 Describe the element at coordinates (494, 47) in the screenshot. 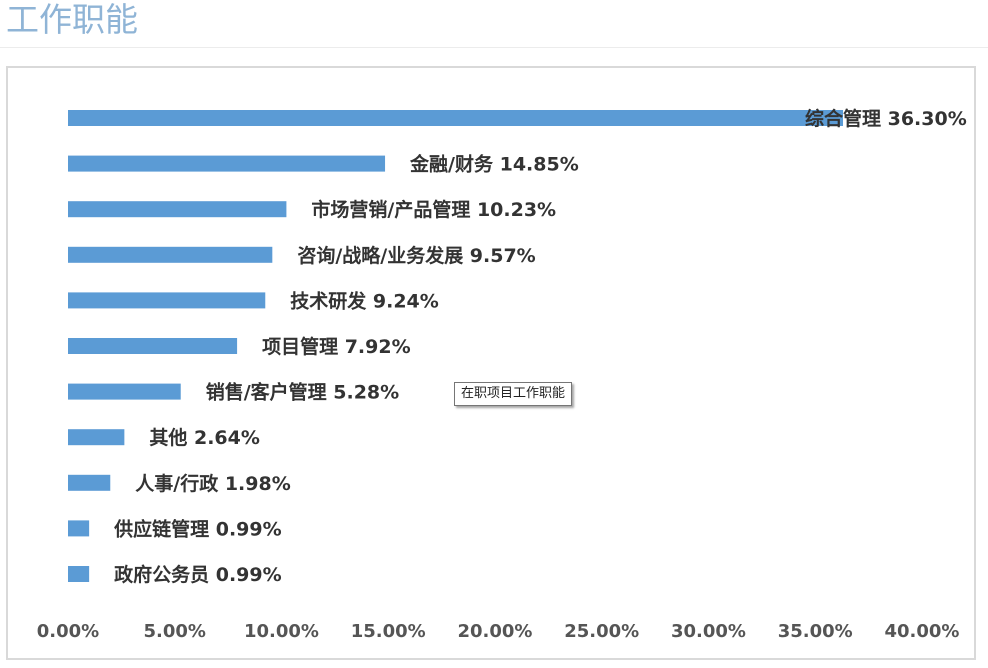

I see `title-divider` at that location.